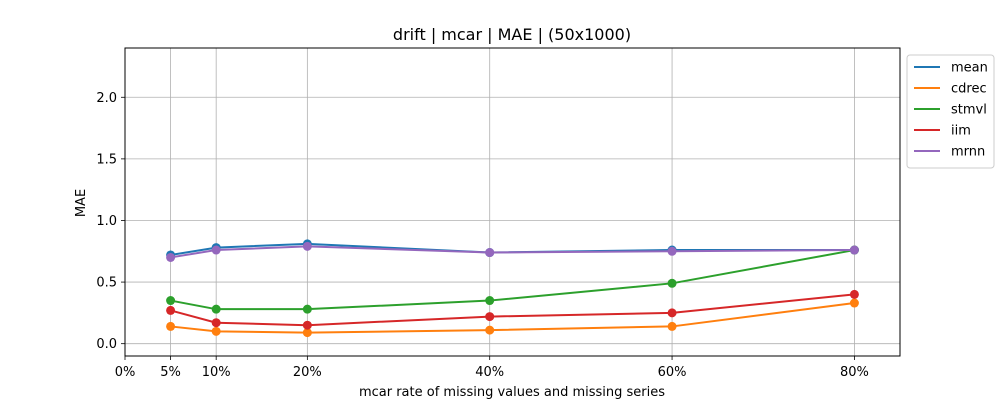 The width and height of the screenshot is (1000, 400). What do you see at coordinates (489, 372) in the screenshot?
I see `x-tick-label: 40%` at bounding box center [489, 372].